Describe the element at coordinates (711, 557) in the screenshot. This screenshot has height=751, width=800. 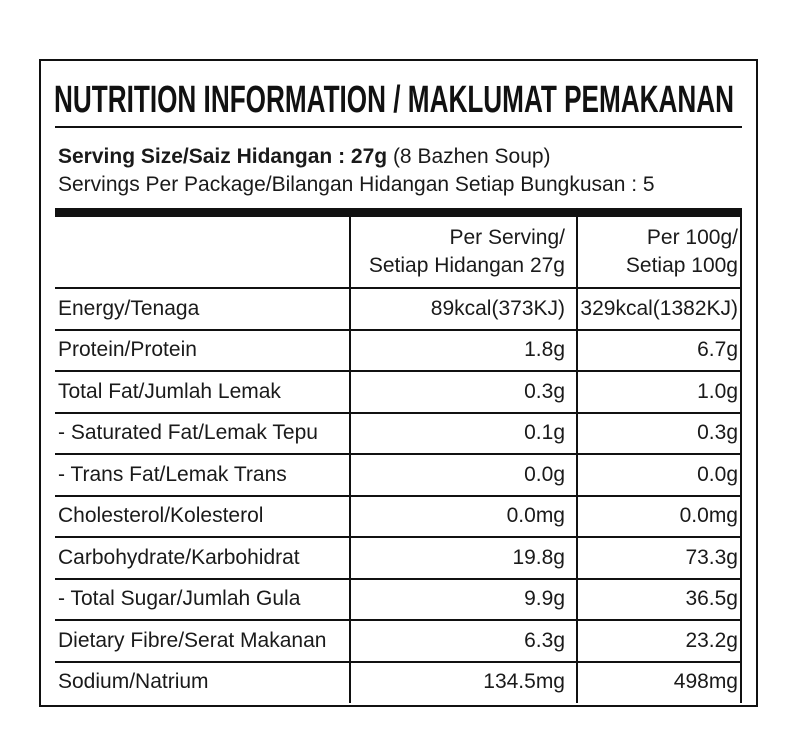
I see `row-value: 73.3g` at that location.